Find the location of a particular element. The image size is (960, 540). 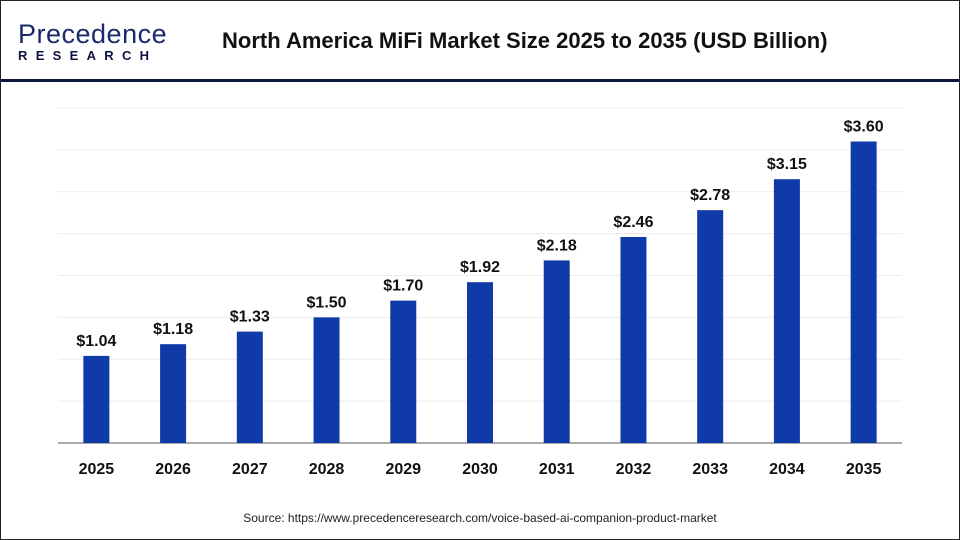

logo: Precedence RESEARCH is located at coordinates (92, 41).